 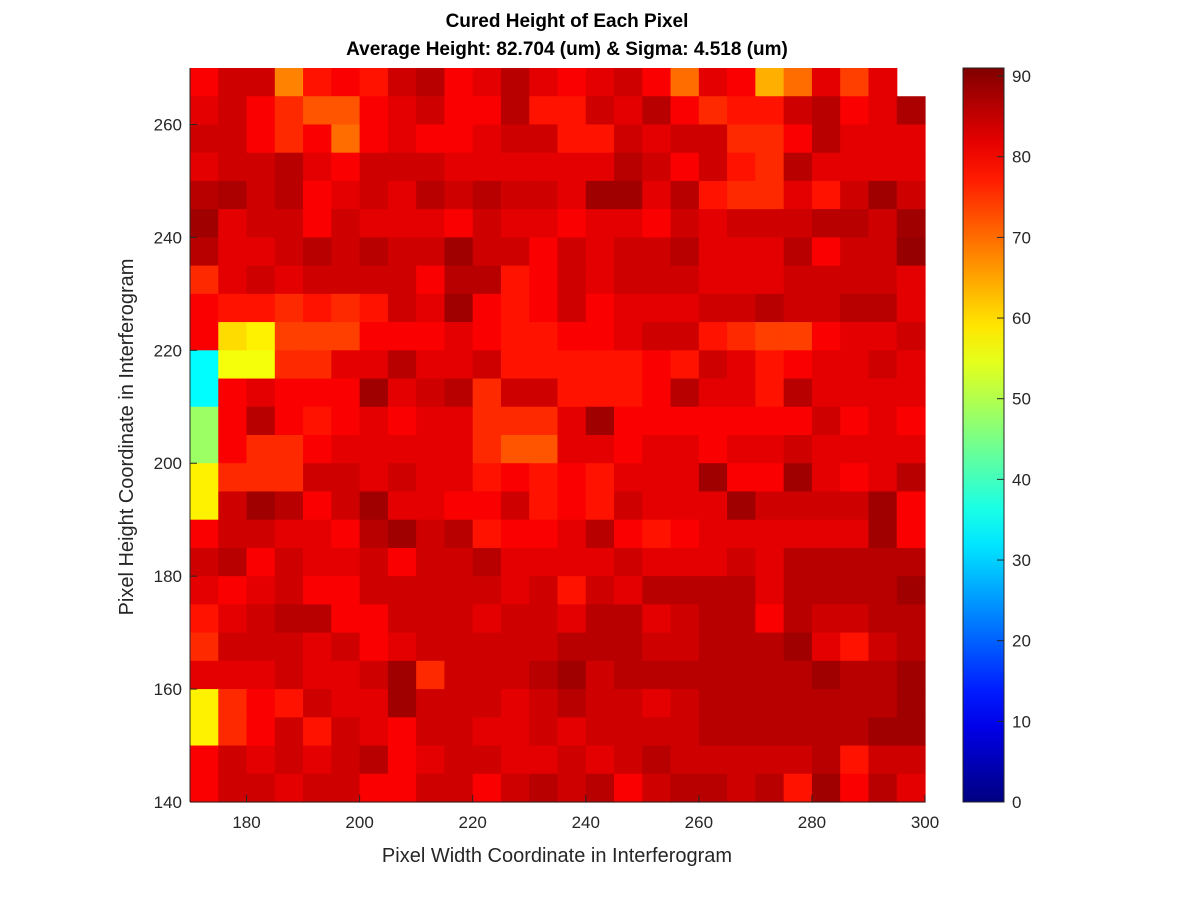 I want to click on x-tick-label: 180, so click(x=246, y=822).